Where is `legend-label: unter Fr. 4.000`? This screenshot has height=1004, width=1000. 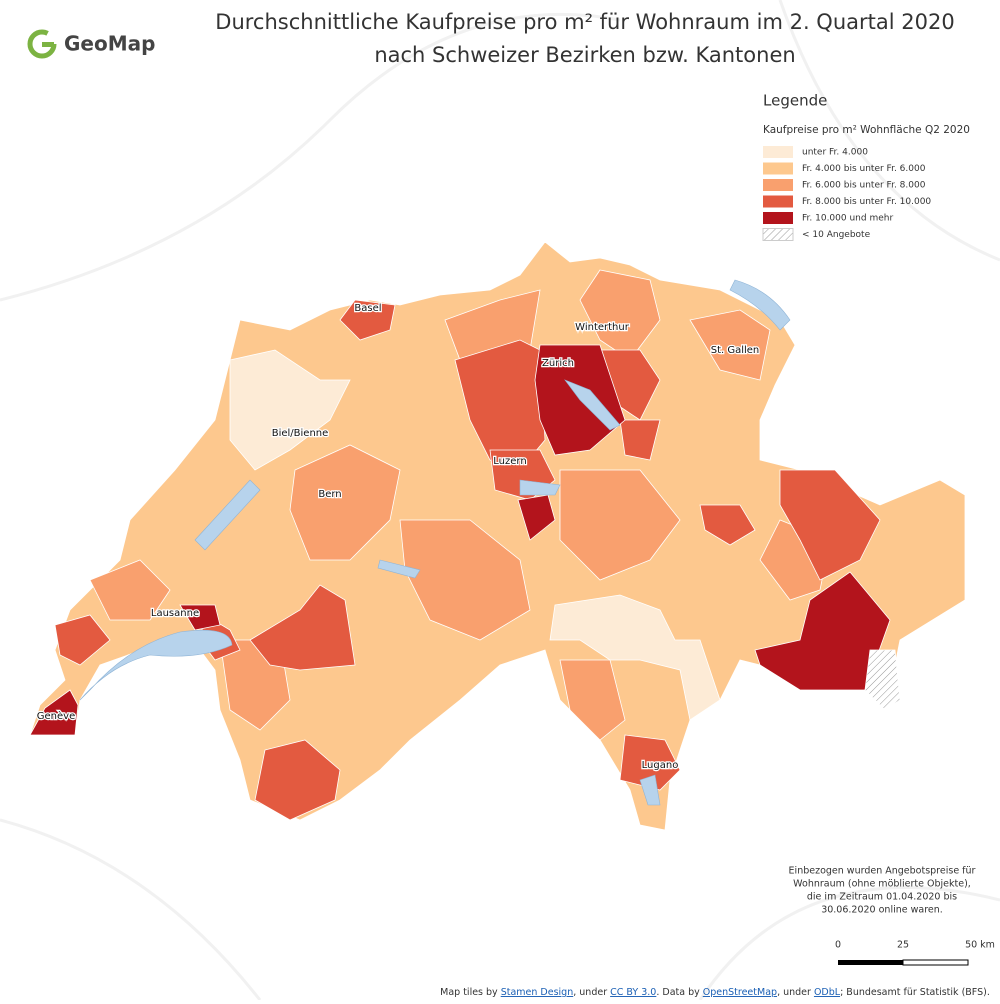
legend-label: unter Fr. 4.000 is located at coordinates (835, 153).